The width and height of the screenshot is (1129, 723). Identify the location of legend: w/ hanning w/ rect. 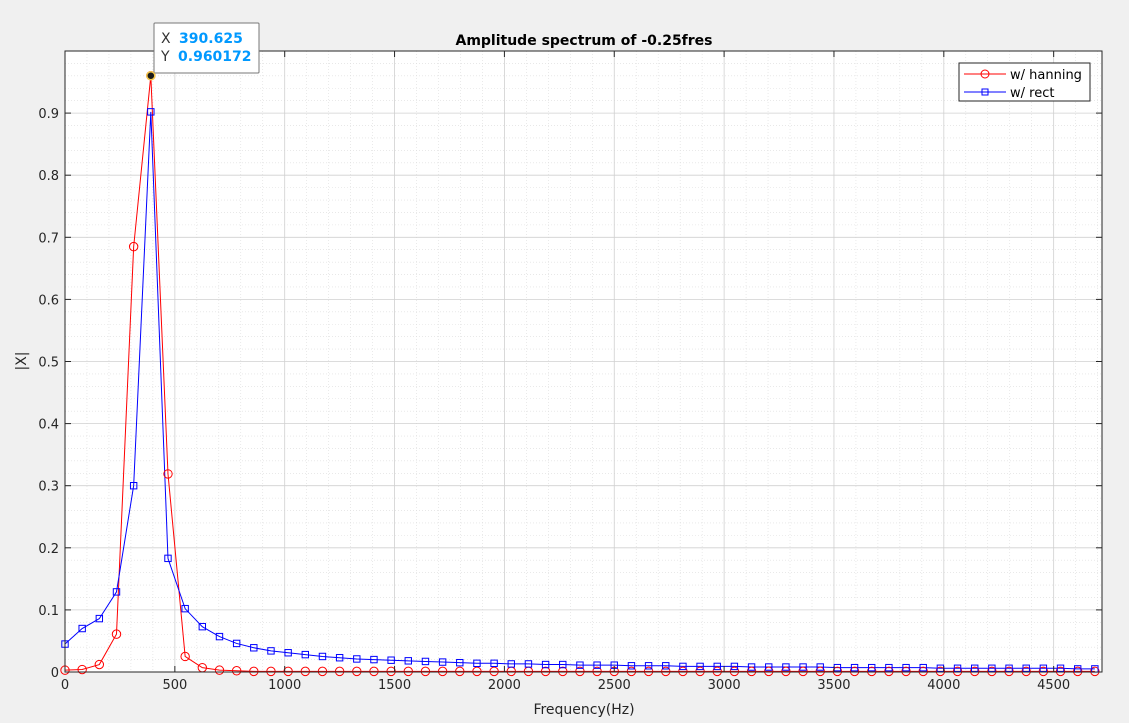
(1024, 82).